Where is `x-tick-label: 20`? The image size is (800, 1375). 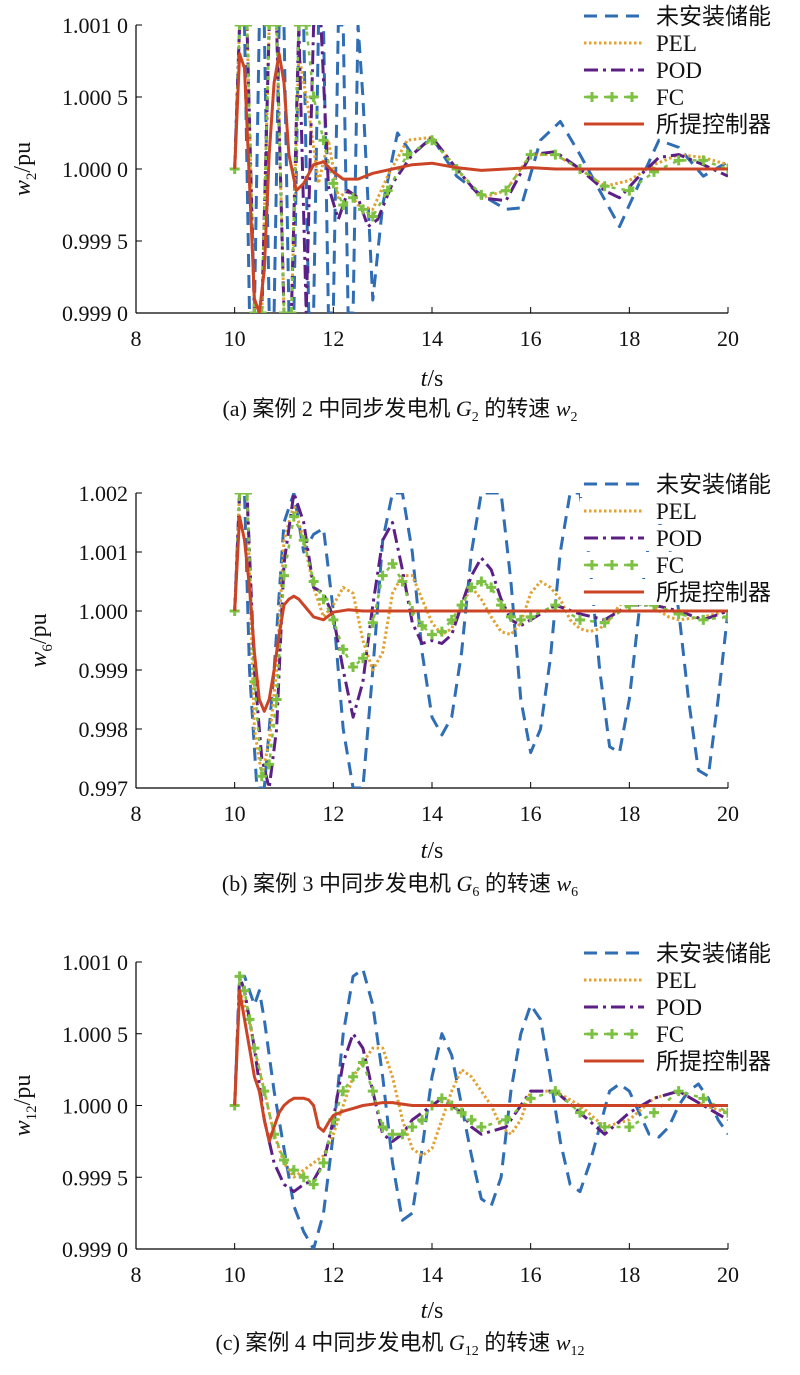
x-tick-label: 20 is located at coordinates (728, 1274).